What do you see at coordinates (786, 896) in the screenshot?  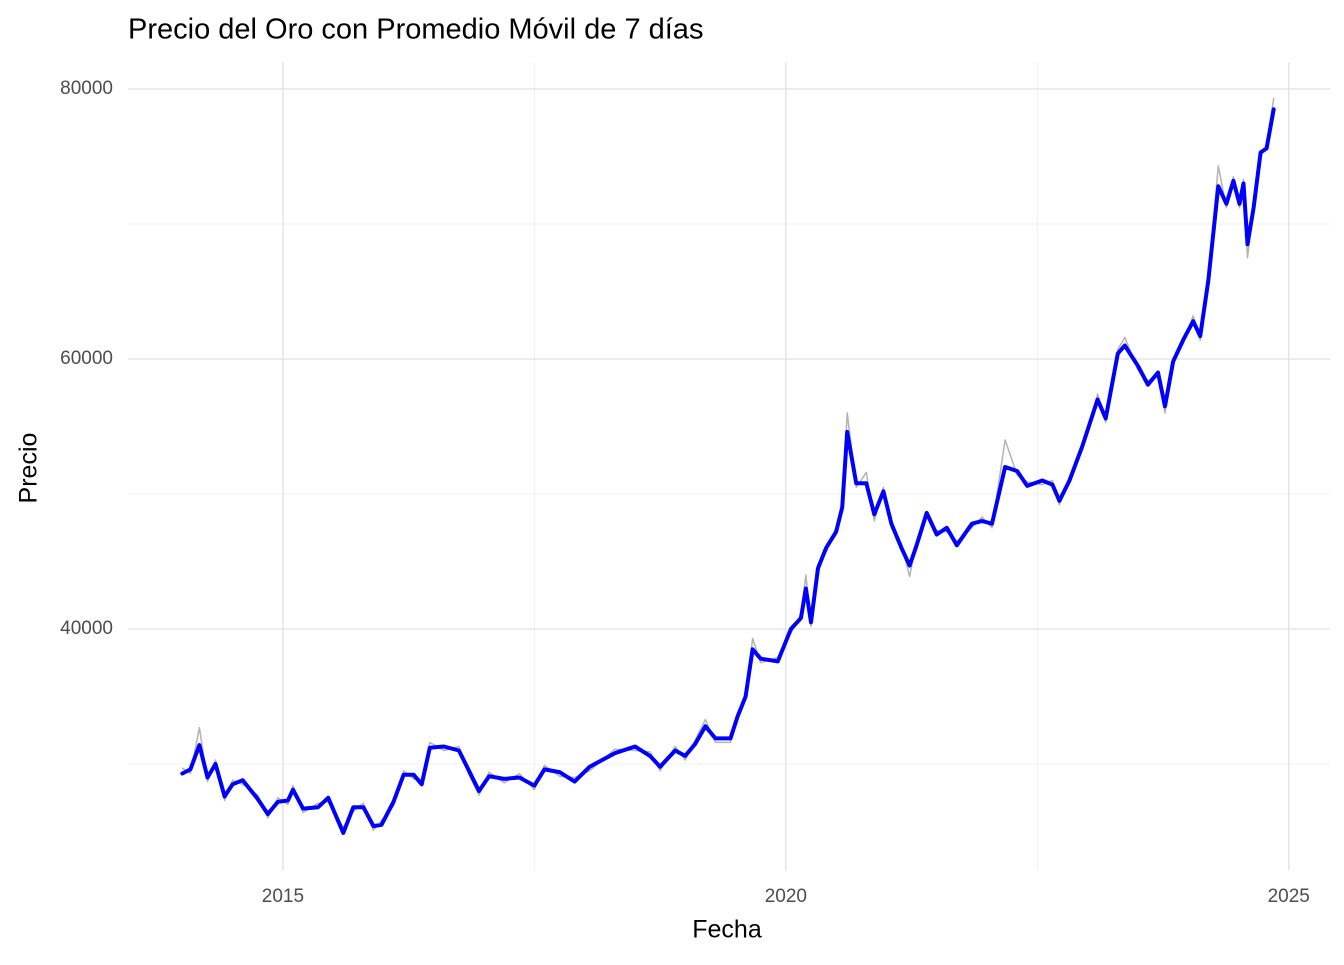 I see `x-tick-label: 2020` at bounding box center [786, 896].